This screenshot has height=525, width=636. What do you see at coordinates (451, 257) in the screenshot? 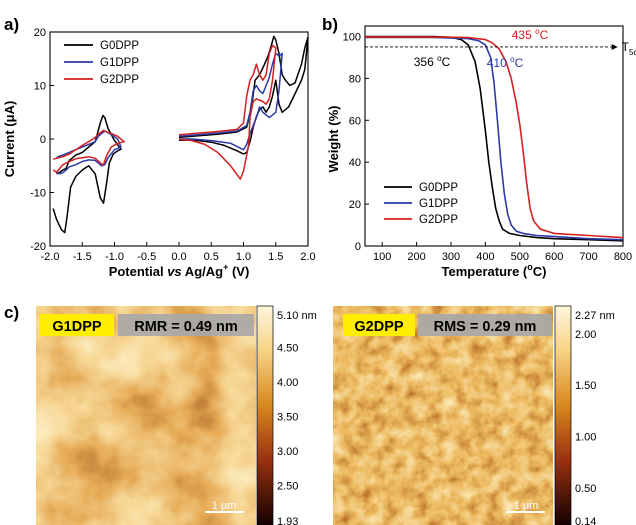
I see `x-tick-label: 300` at bounding box center [451, 257].